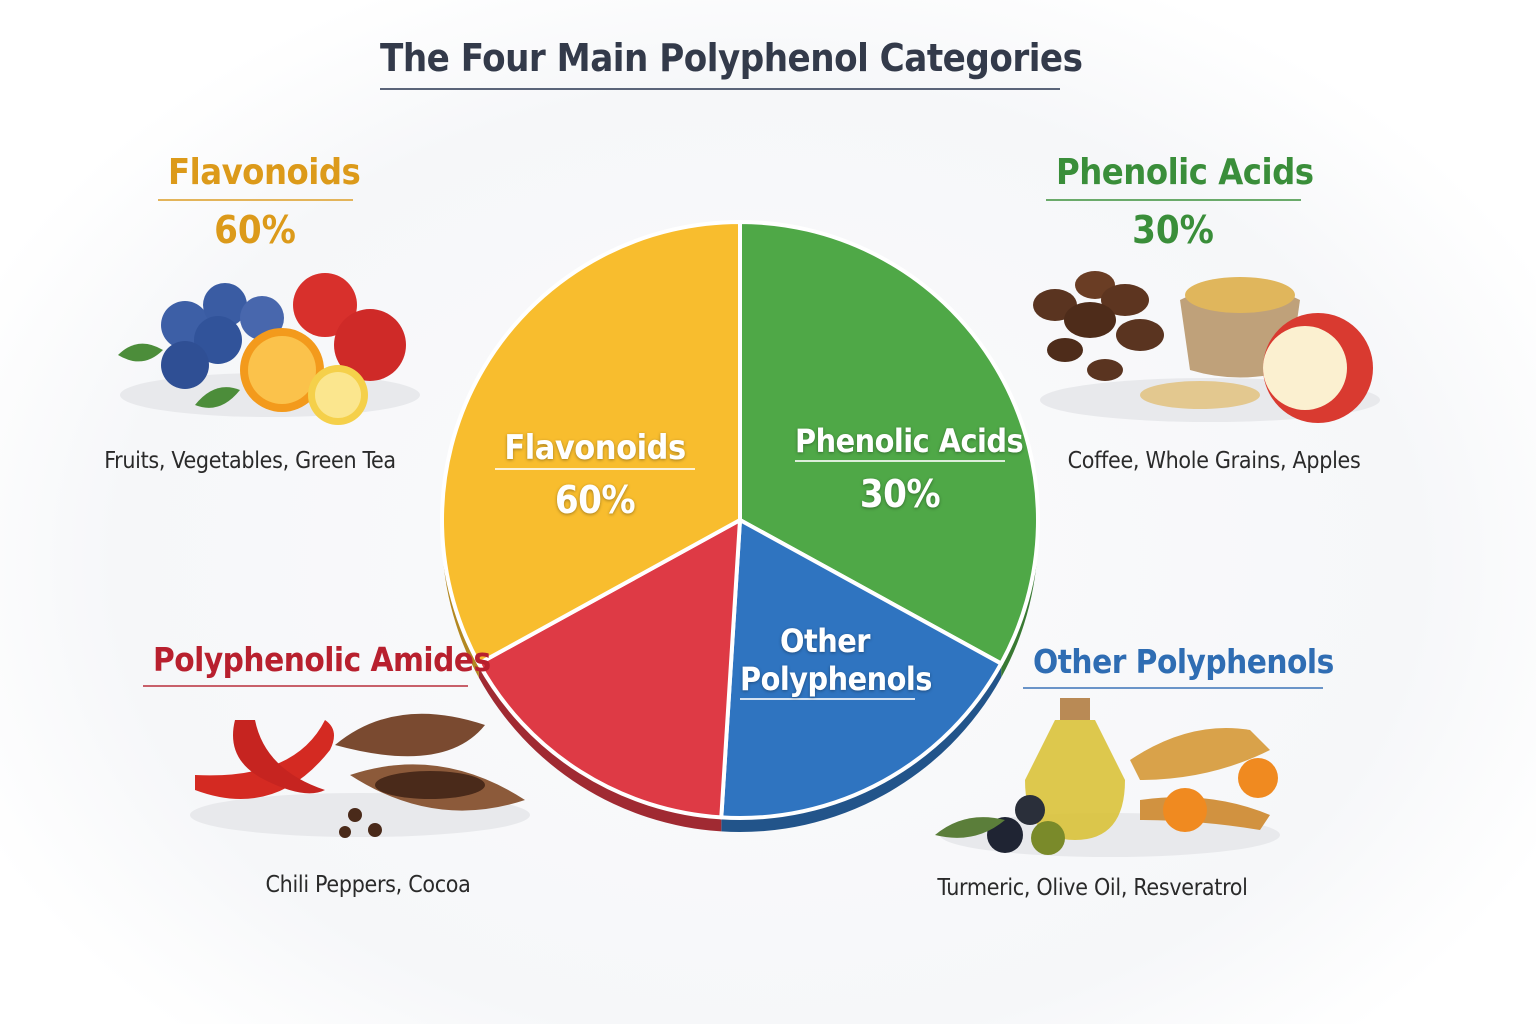 The width and height of the screenshot is (1536, 1024). I want to click on chart-title: The Four Main Polyphenol Categories, so click(731, 63).